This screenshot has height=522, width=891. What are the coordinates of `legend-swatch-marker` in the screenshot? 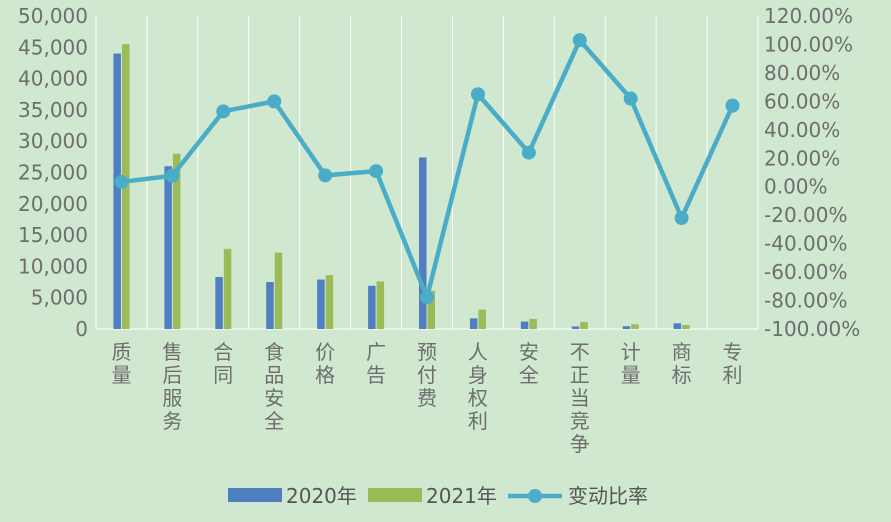 It's located at (535, 496).